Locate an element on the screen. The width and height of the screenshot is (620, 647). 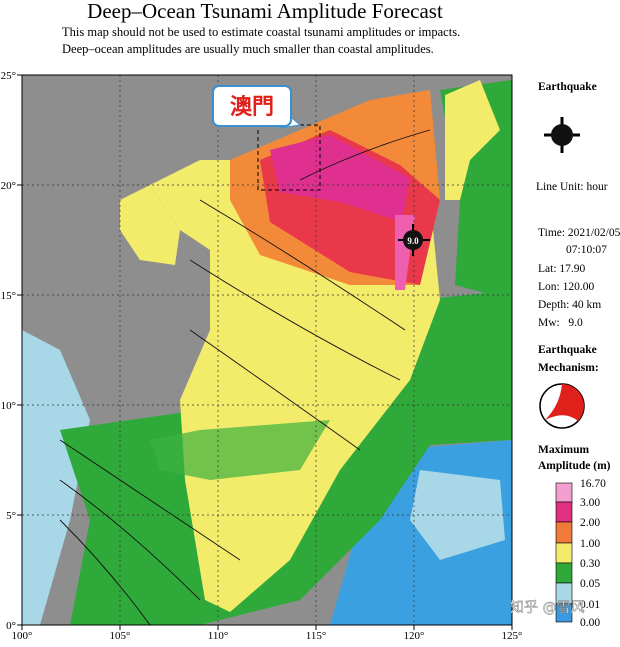
y-tick-label: 25° is located at coordinates (8, 76).